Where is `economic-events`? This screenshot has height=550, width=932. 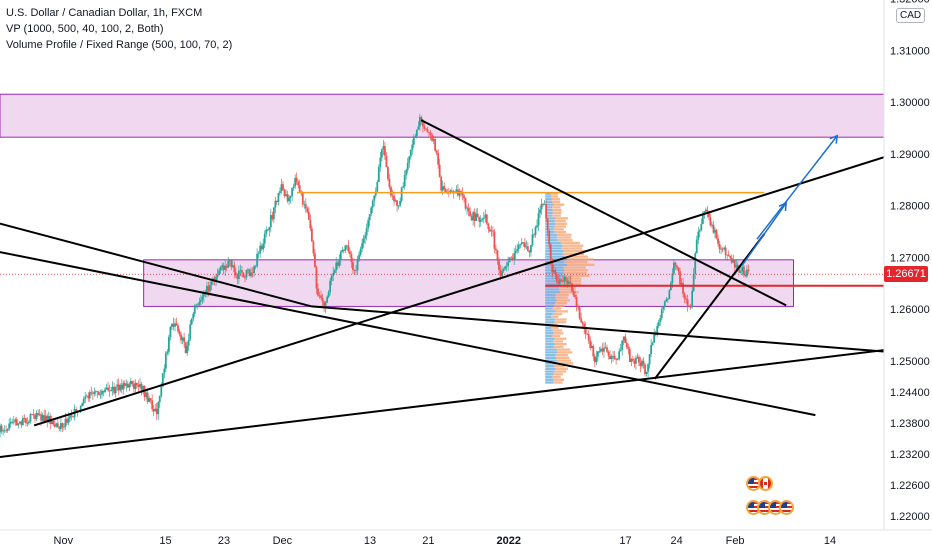 economic-events is located at coordinates (774, 498).